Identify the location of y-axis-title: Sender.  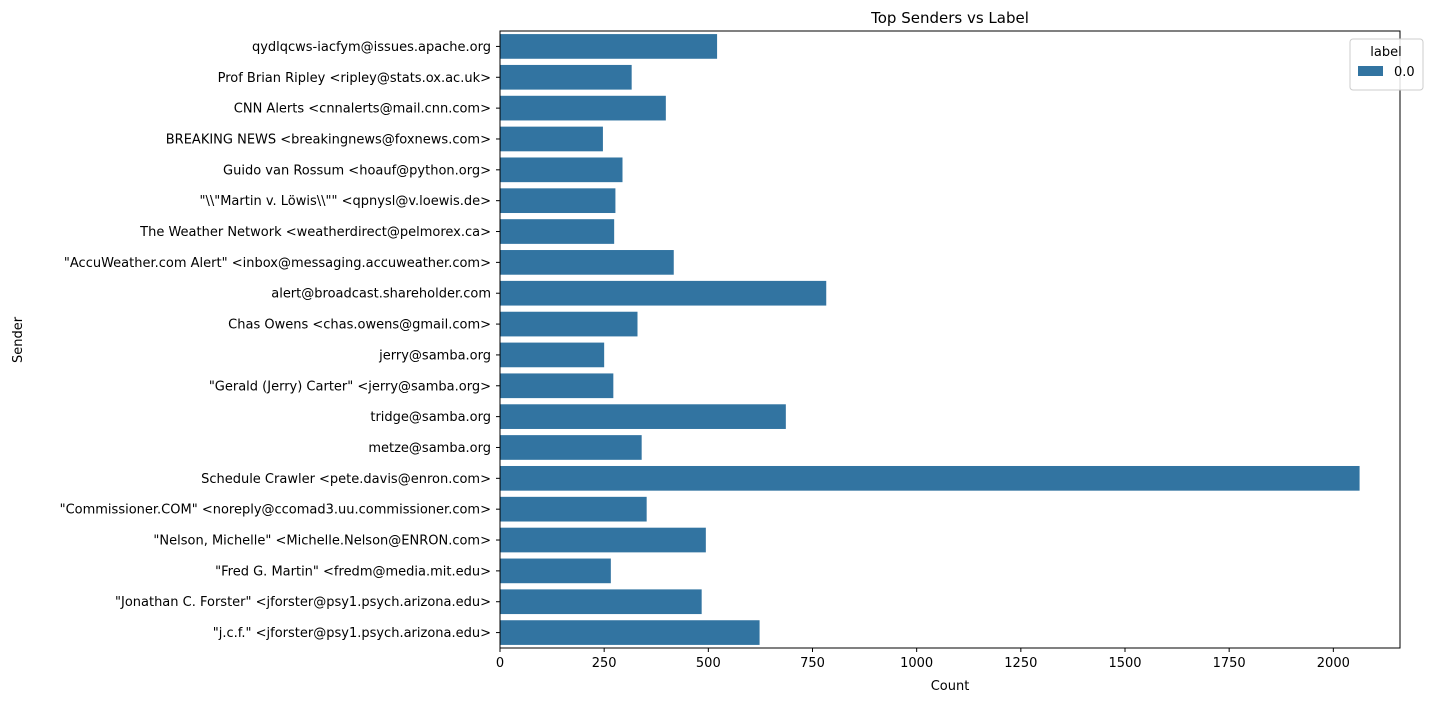
(18, 339).